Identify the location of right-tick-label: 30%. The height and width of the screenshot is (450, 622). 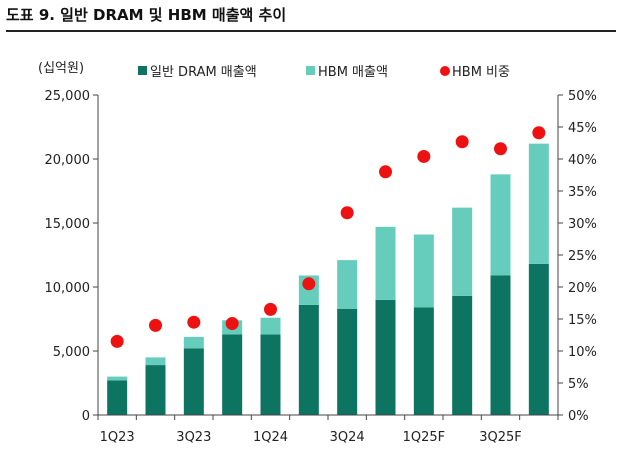
(582, 224).